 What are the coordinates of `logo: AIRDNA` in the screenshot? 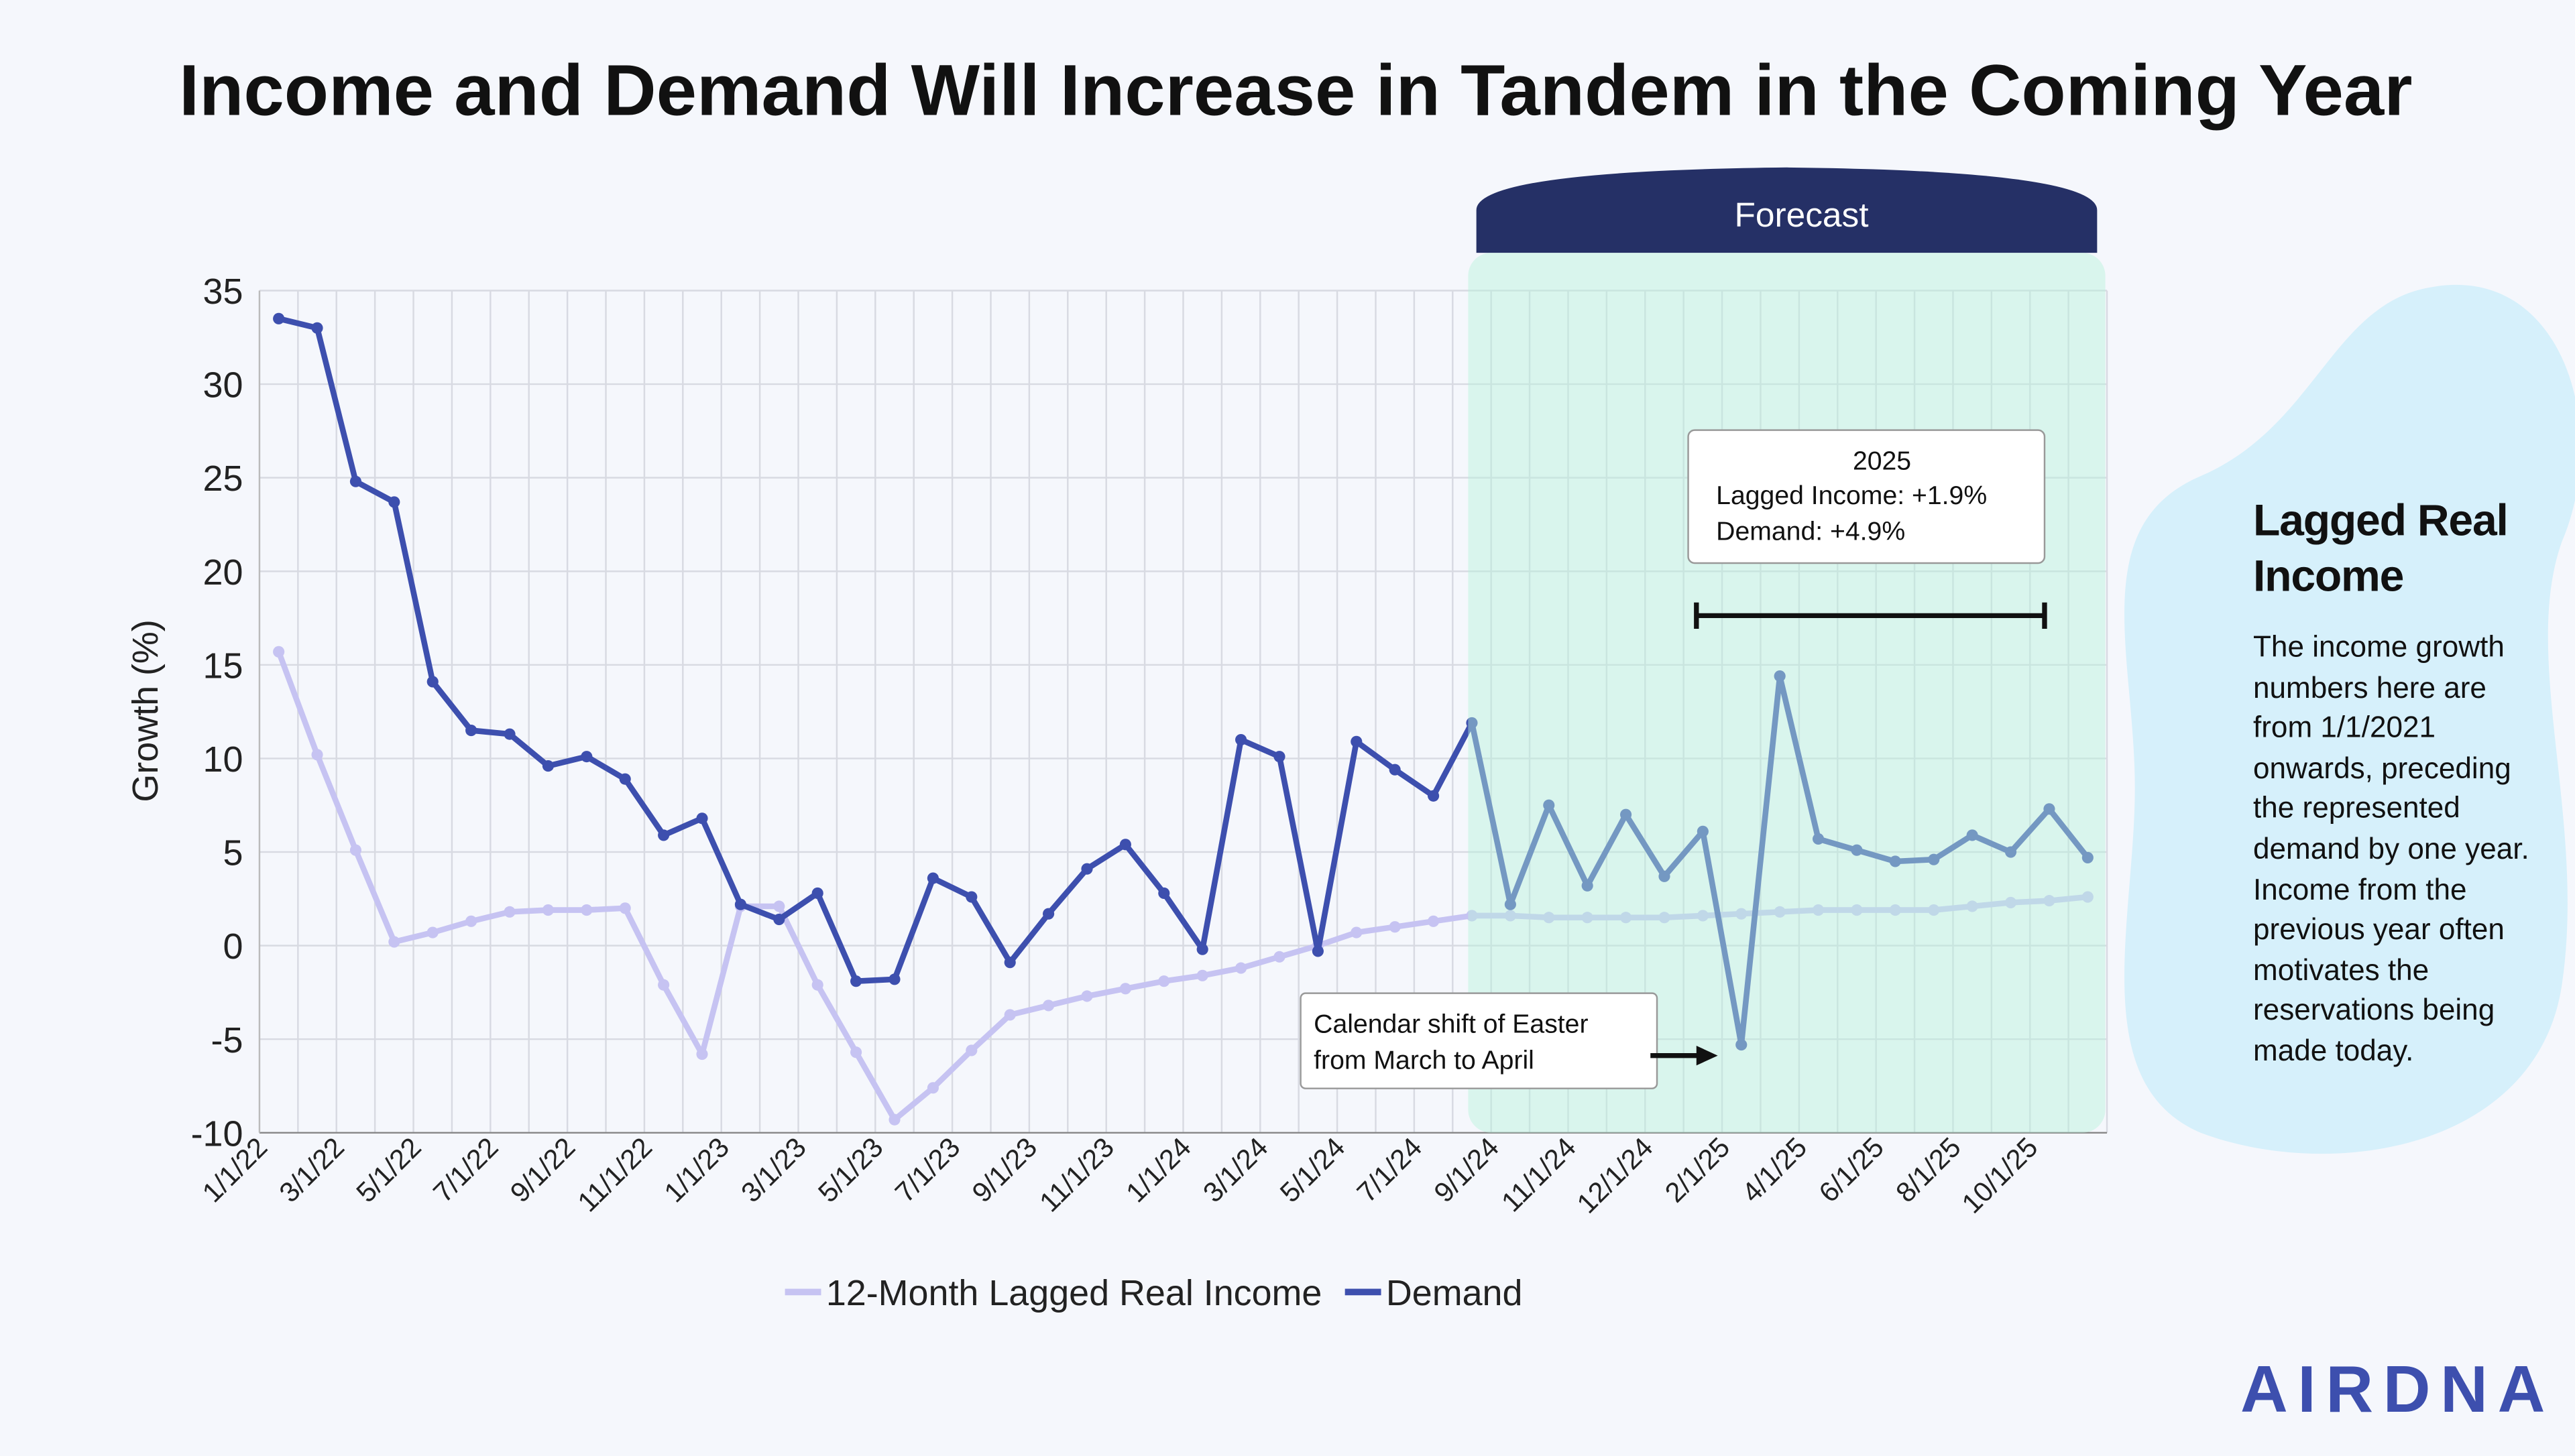 It's located at (2397, 1389).